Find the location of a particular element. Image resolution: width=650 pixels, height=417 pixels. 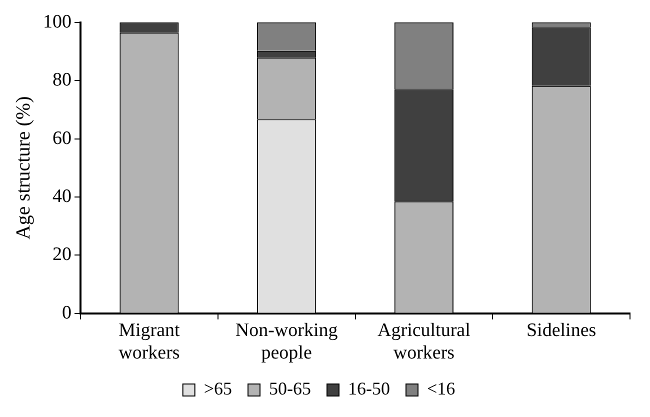

y-tick-label: 60 is located at coordinates (62, 138).